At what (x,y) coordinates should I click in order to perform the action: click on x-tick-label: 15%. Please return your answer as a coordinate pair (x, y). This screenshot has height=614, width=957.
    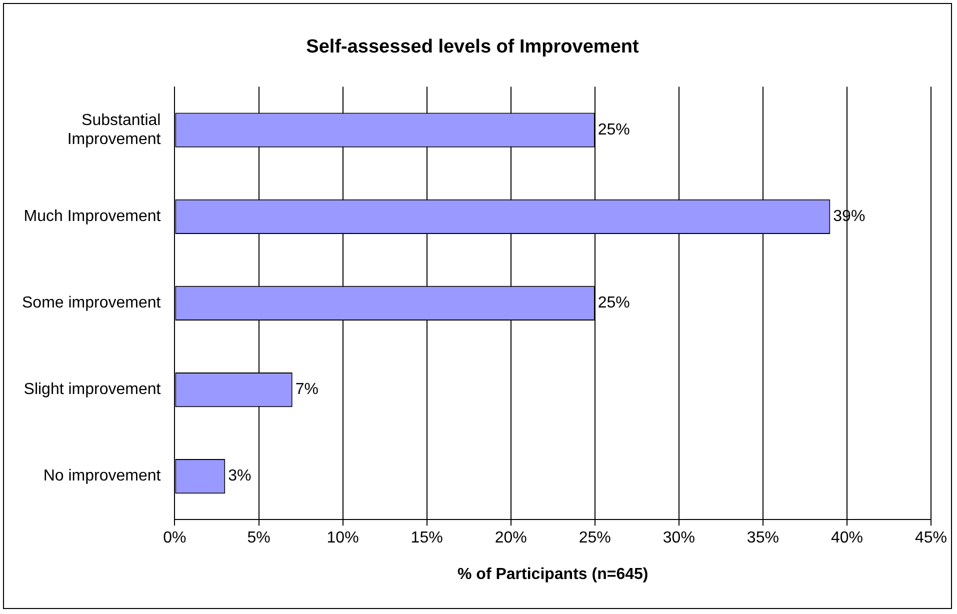
    Looking at the image, I should click on (426, 538).